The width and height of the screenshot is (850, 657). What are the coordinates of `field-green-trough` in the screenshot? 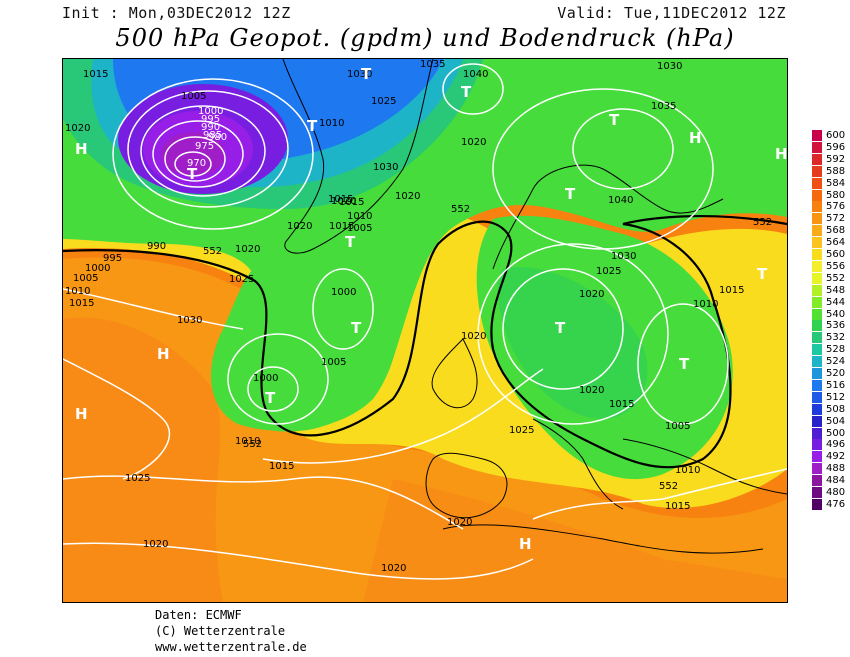 It's located at (305, 338).